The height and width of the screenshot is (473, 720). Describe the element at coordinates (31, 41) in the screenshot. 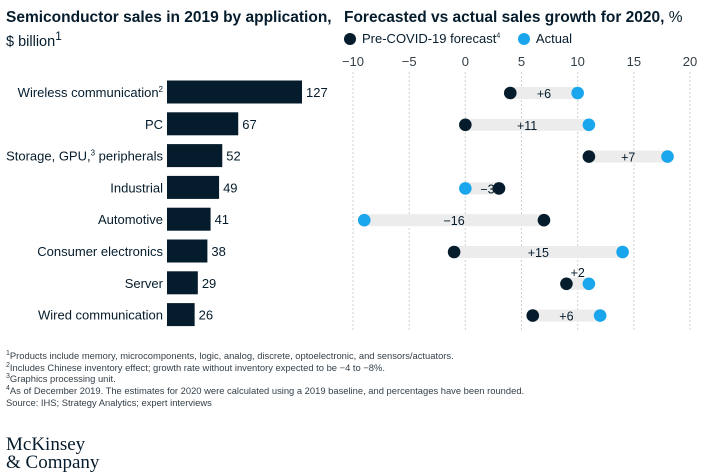

I see `left-chart-unit: $ billion` at that location.